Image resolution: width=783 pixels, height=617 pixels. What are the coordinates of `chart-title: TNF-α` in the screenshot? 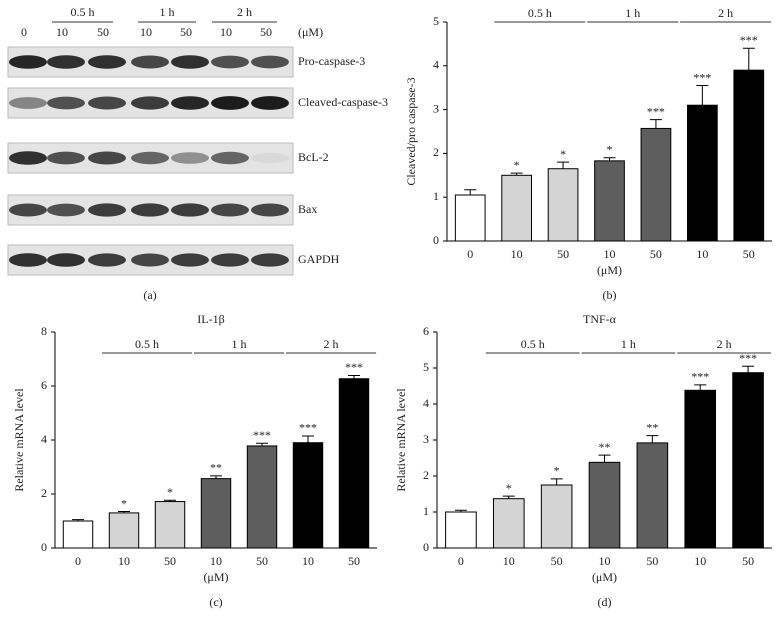 It's located at (600, 319).